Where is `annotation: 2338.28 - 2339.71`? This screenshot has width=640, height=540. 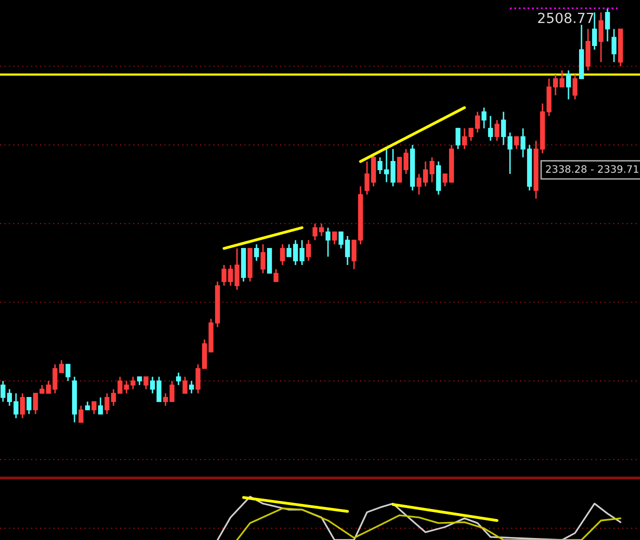 annotation: 2338.28 - 2339.71 is located at coordinates (592, 169).